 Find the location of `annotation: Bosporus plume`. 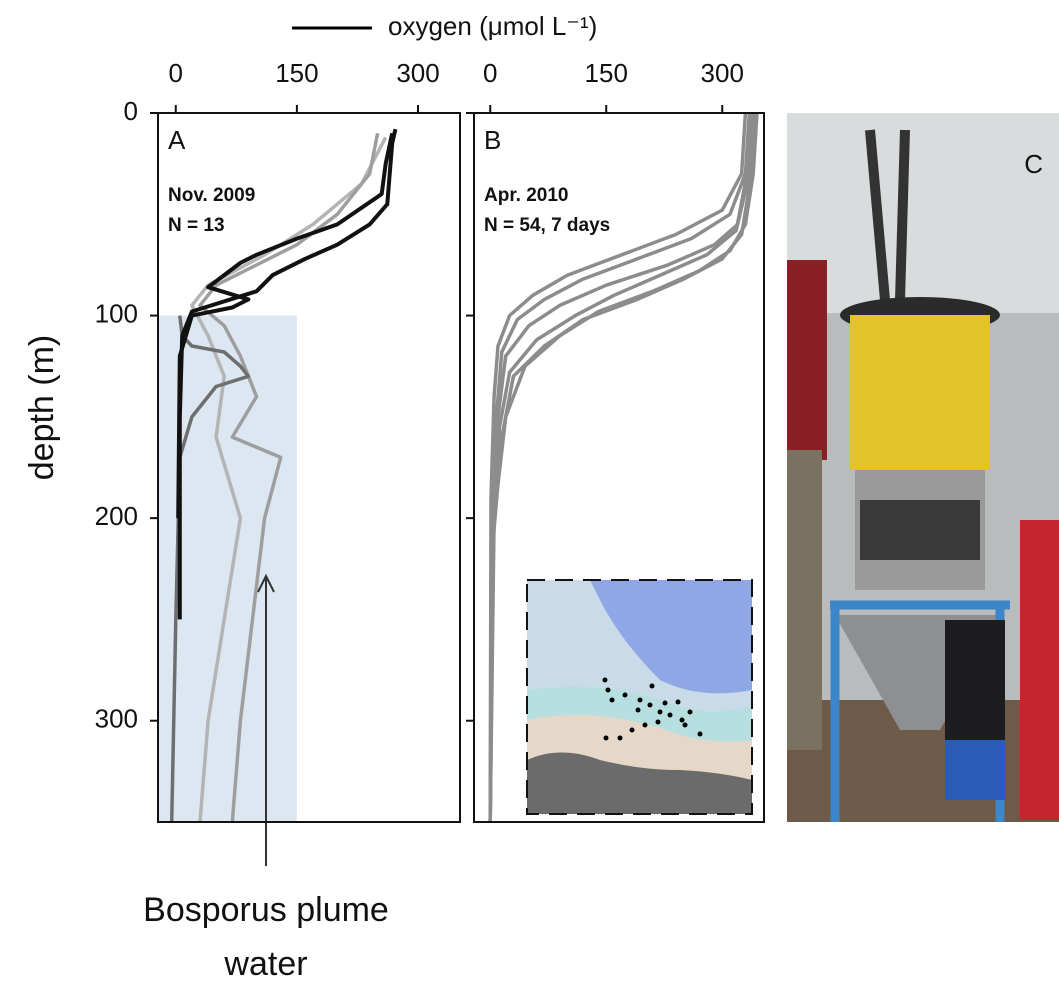

annotation: Bosporus plume is located at coordinates (266, 910).